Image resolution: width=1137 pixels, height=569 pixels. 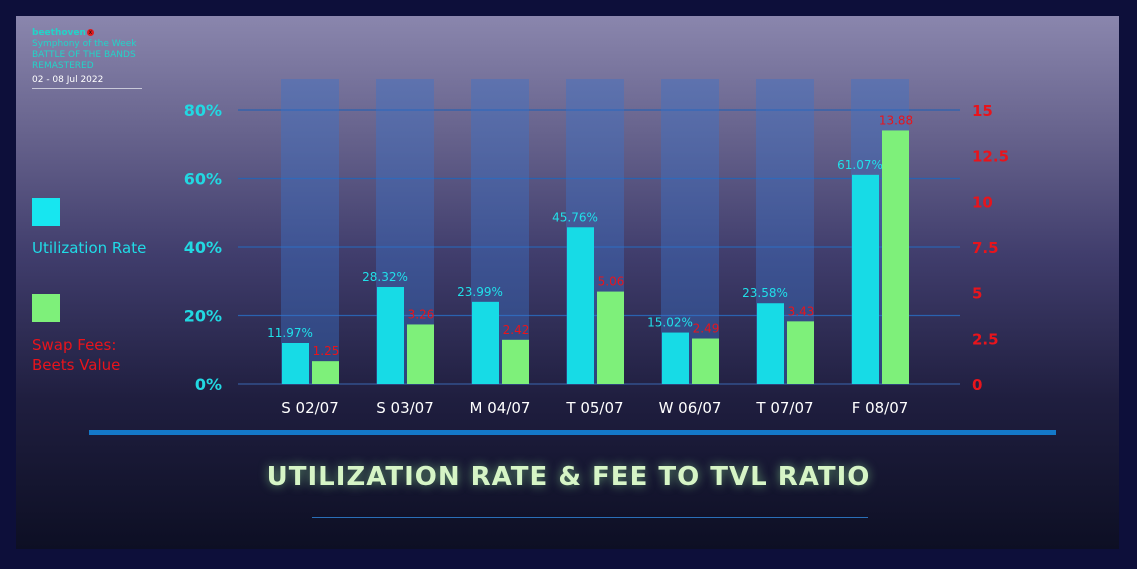 What do you see at coordinates (977, 385) in the screenshot?
I see `y-right-tick-label: 0` at bounding box center [977, 385].